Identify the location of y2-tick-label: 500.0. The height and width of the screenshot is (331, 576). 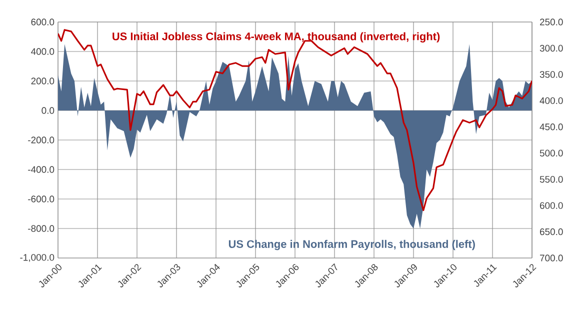
(551, 153).